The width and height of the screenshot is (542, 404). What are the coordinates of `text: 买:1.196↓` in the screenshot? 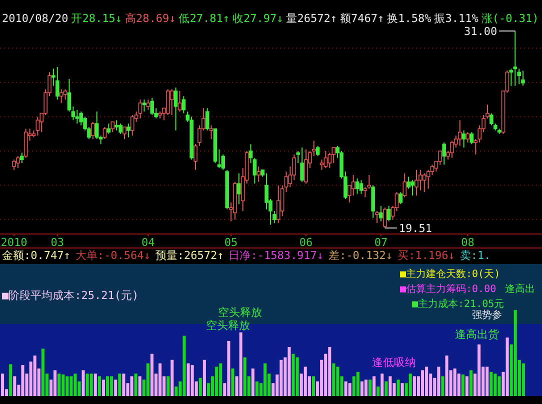 It's located at (426, 255).